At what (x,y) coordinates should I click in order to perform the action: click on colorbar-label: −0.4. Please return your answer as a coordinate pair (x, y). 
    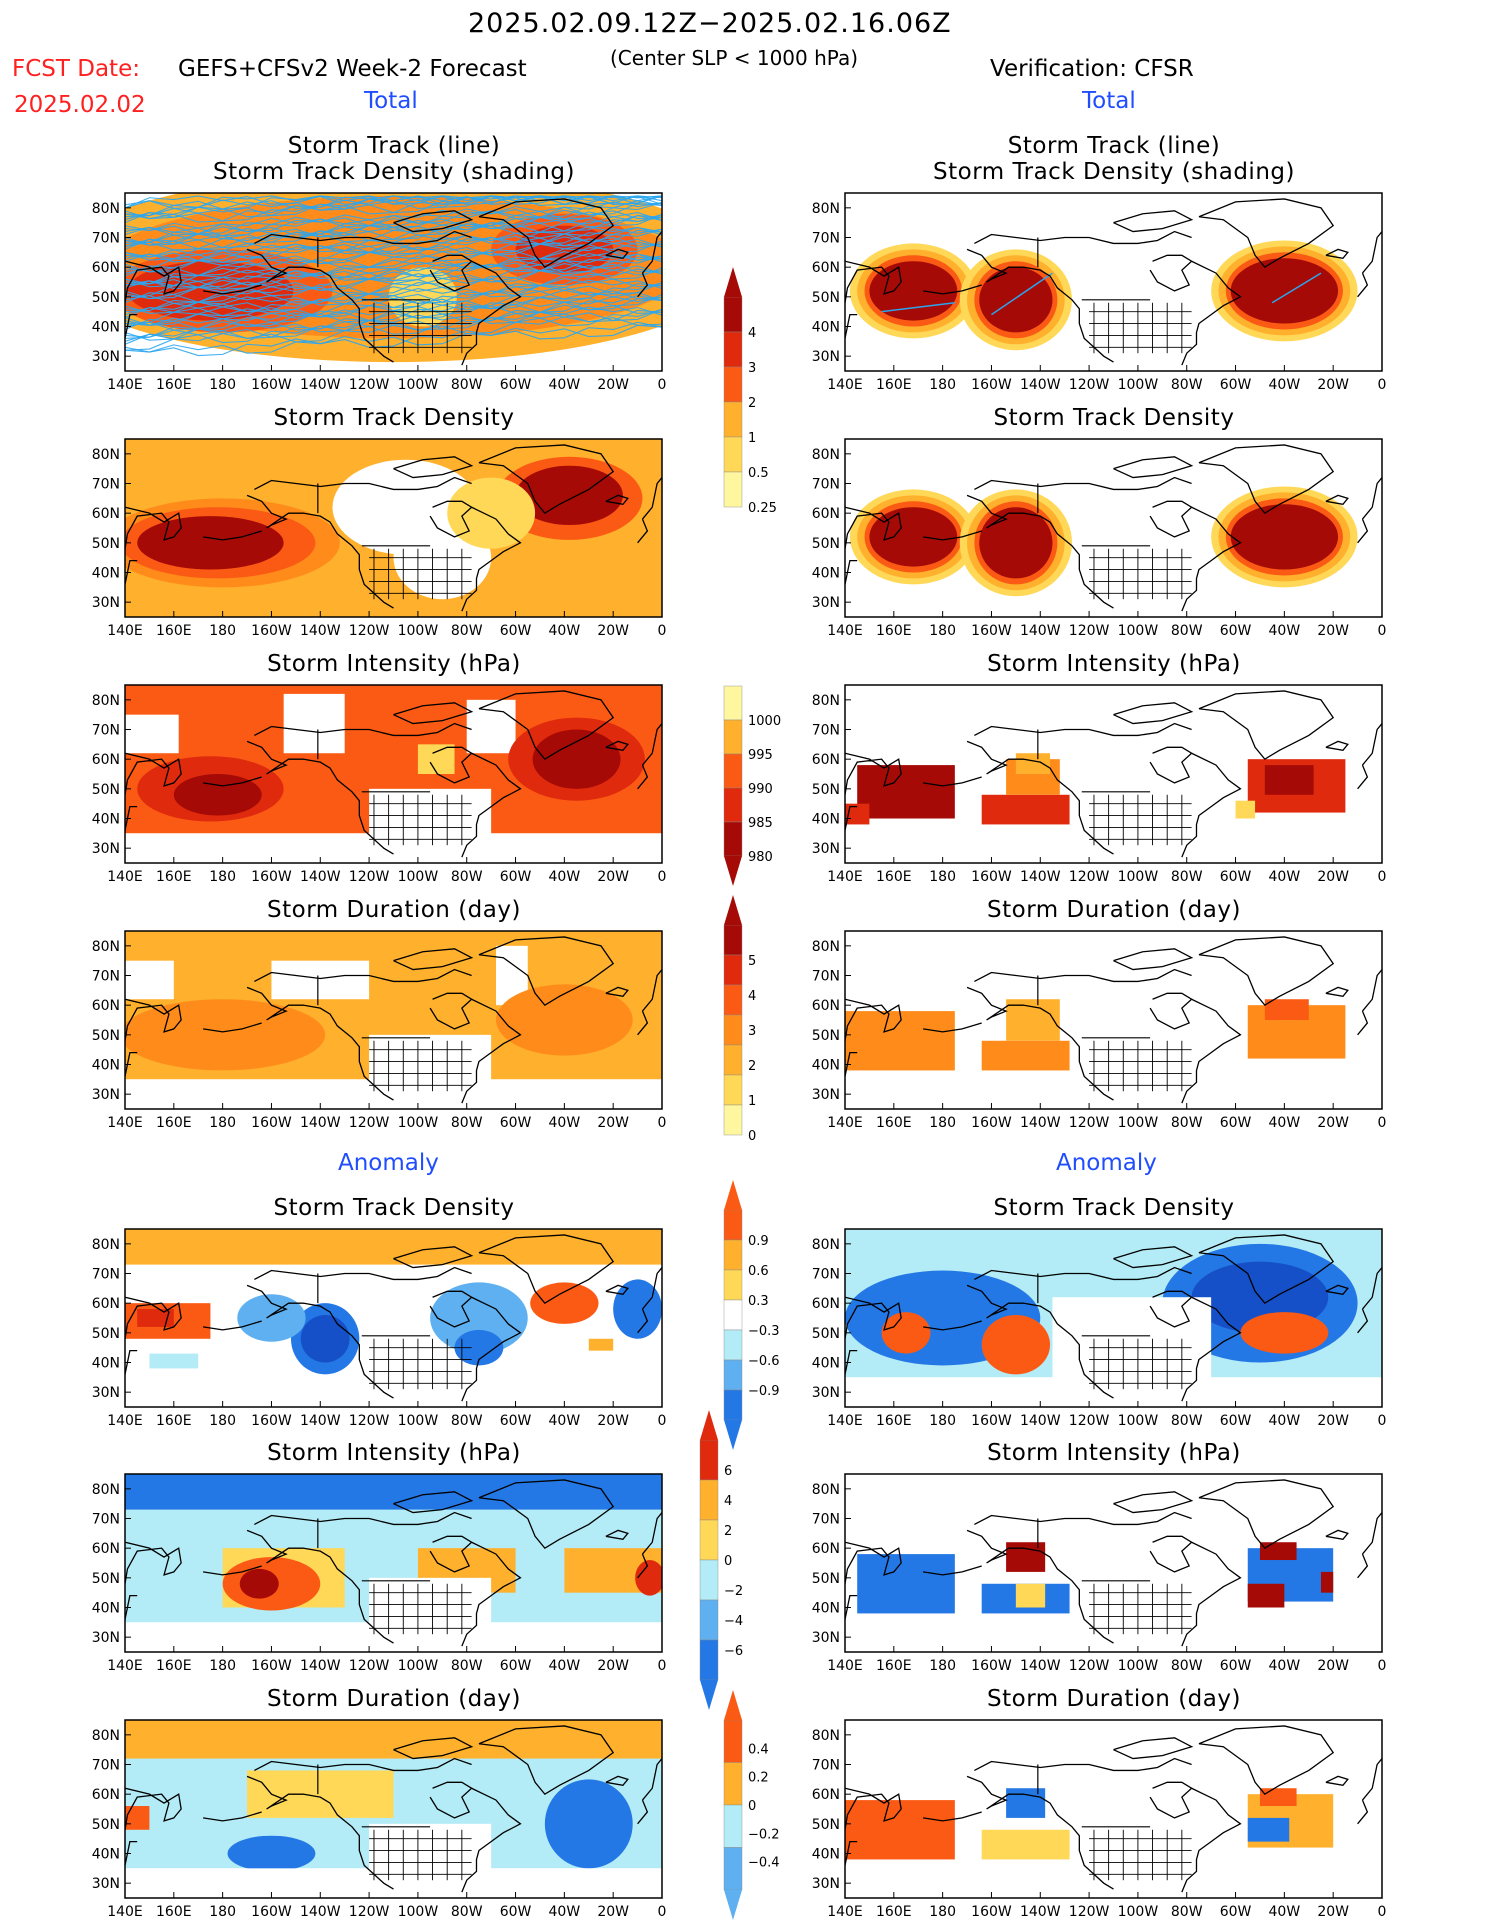
    Looking at the image, I should click on (764, 1863).